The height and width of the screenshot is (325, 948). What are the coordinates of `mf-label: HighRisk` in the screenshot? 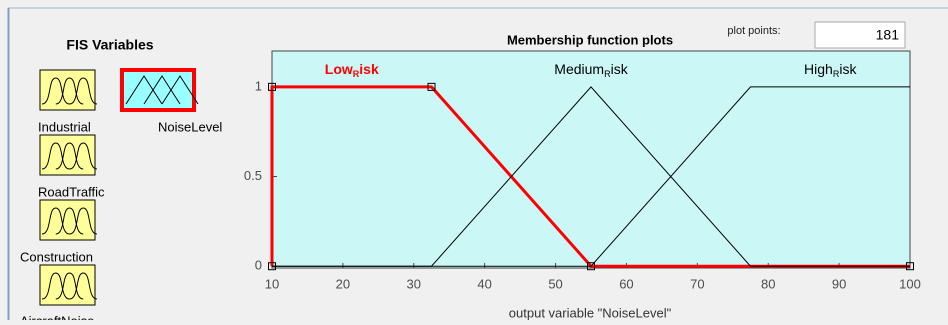 It's located at (830, 70).